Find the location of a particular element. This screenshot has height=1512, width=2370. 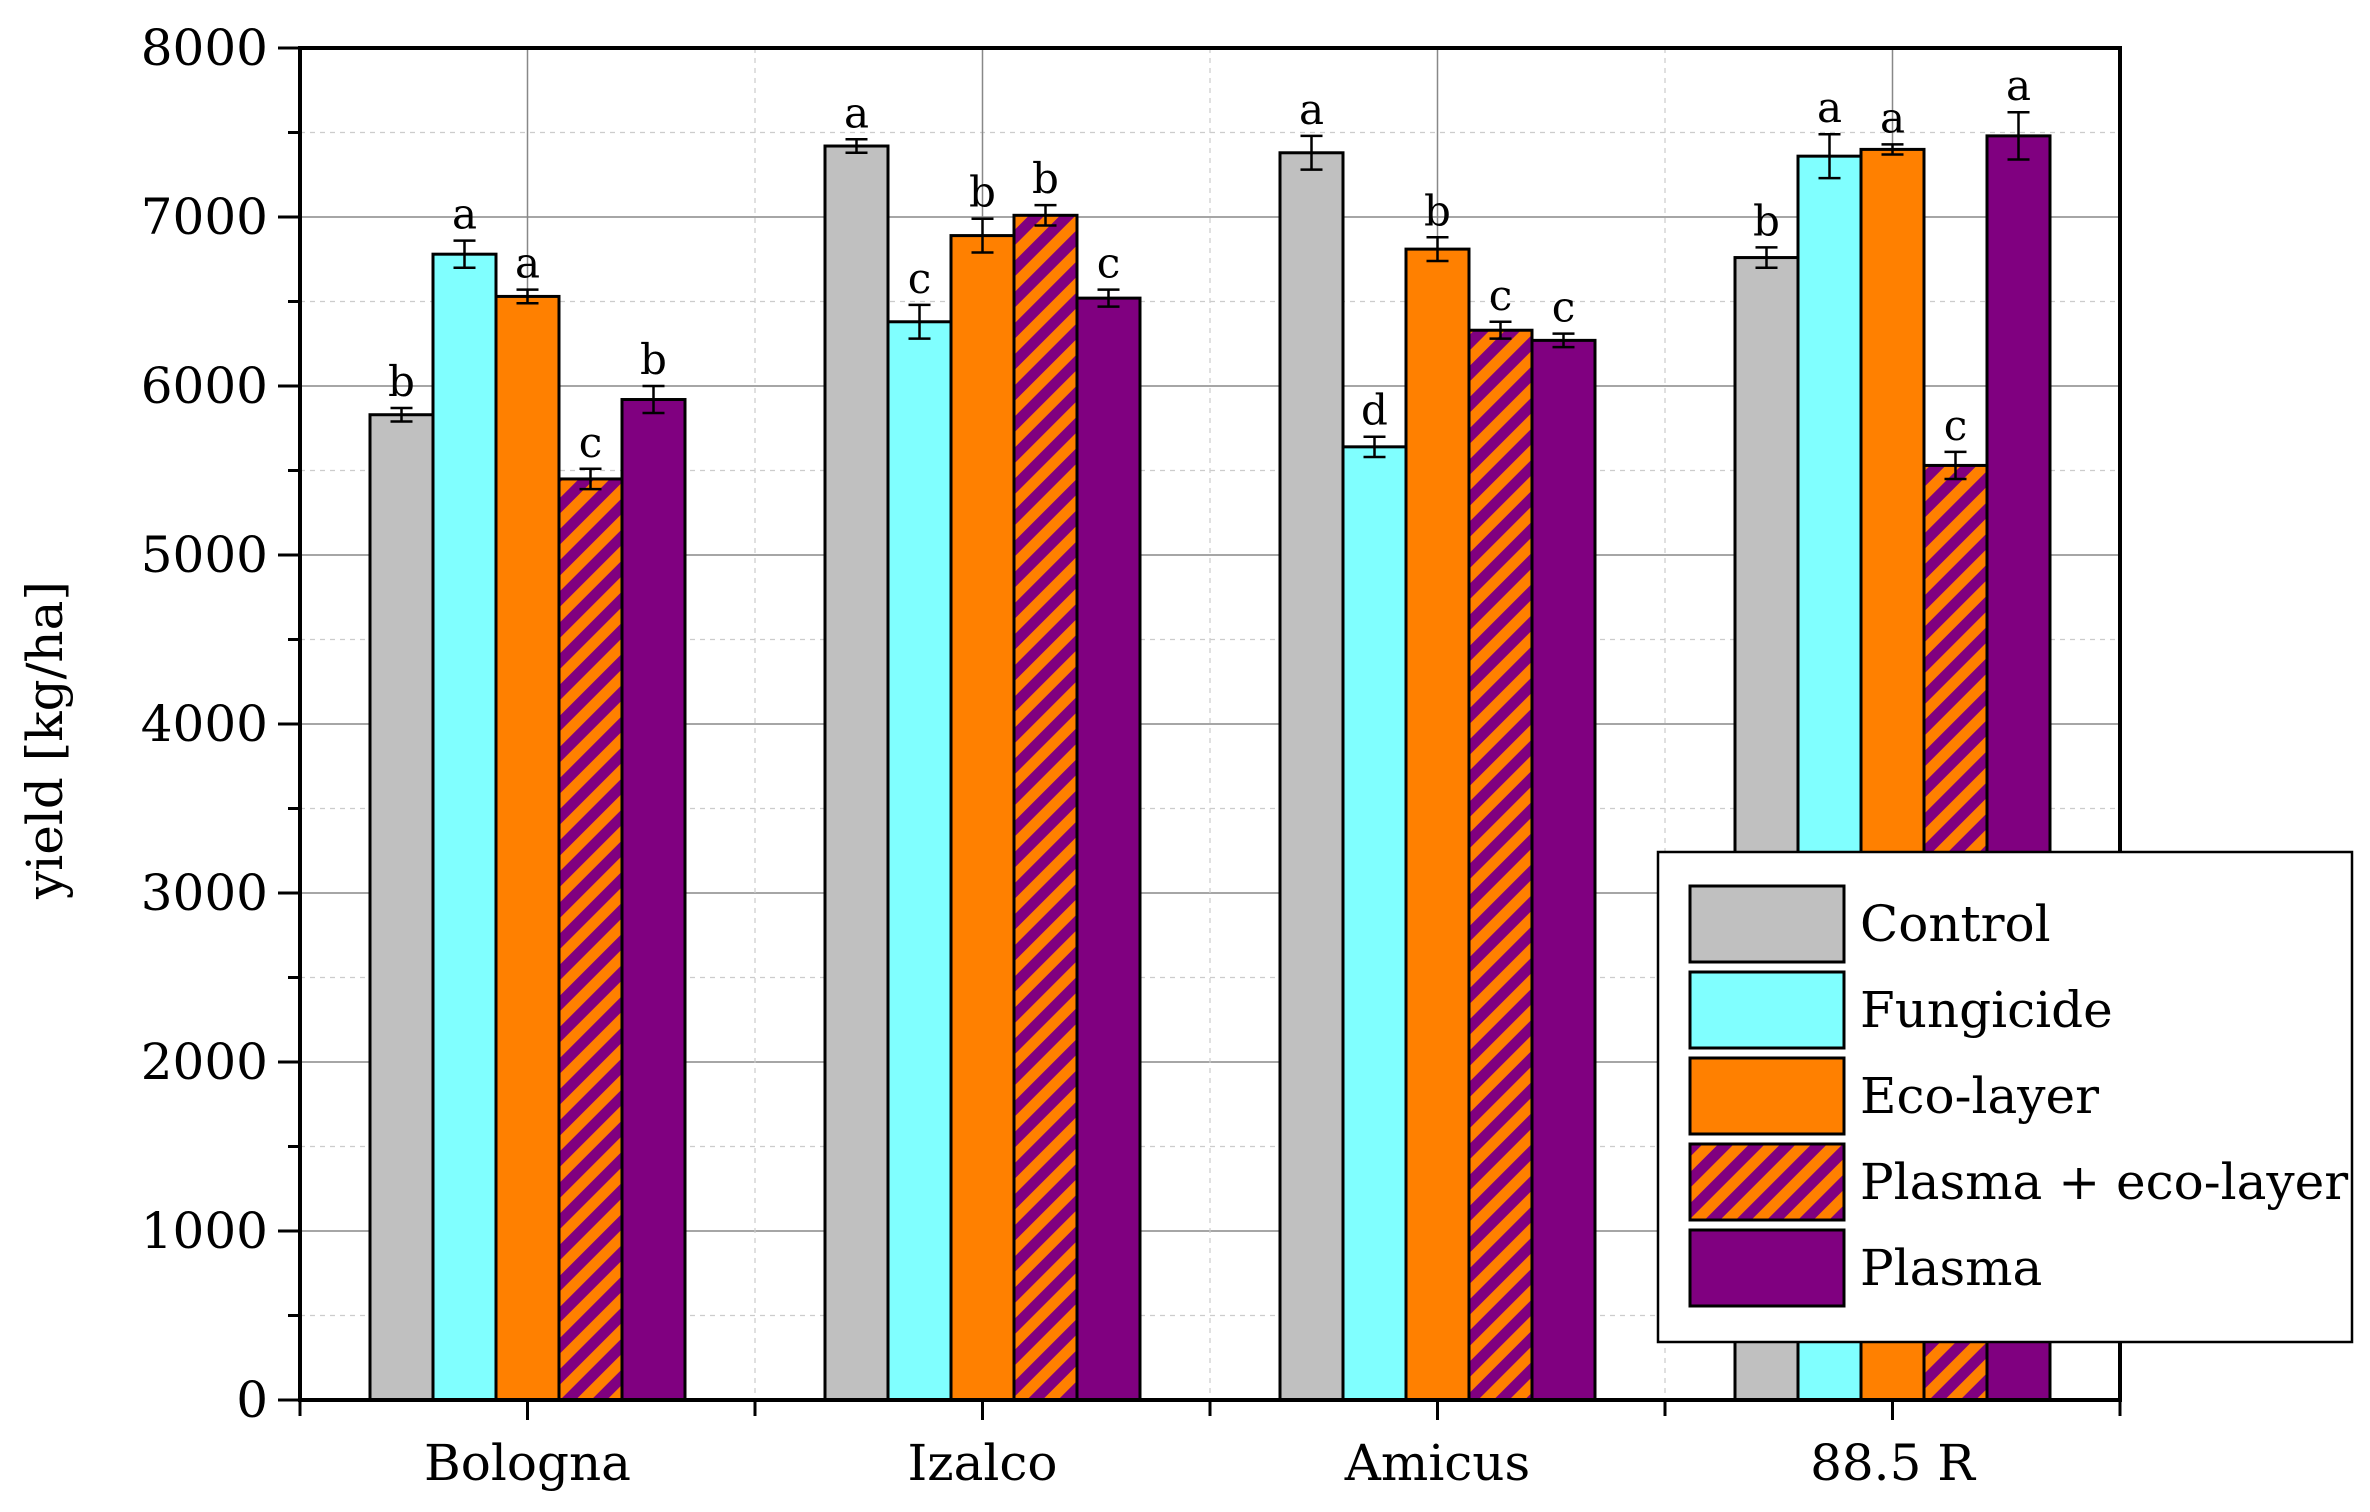

legend-label: Plasma + eco-layer is located at coordinates (2104, 1182).